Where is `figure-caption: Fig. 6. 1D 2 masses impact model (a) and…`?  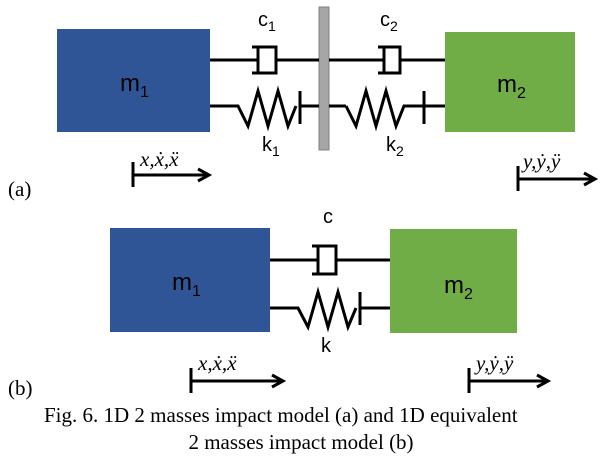
figure-caption: Fig. 6. 1D 2 masses impact model (a) and… is located at coordinates (301, 429).